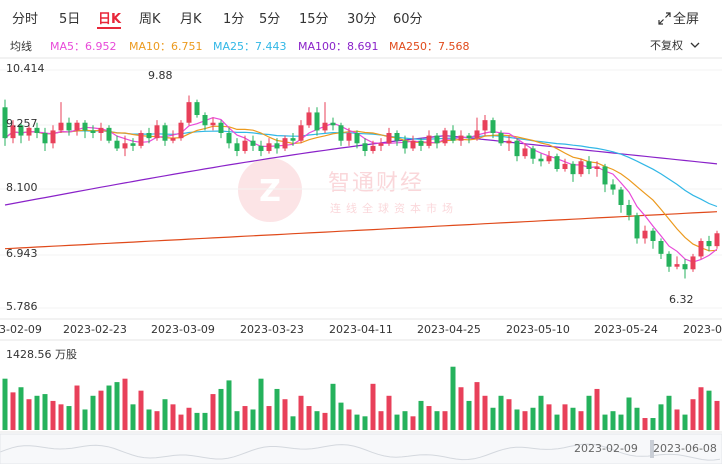 This screenshot has height=464, width=722. I want to click on tab-1-minute: 1分, so click(234, 19).